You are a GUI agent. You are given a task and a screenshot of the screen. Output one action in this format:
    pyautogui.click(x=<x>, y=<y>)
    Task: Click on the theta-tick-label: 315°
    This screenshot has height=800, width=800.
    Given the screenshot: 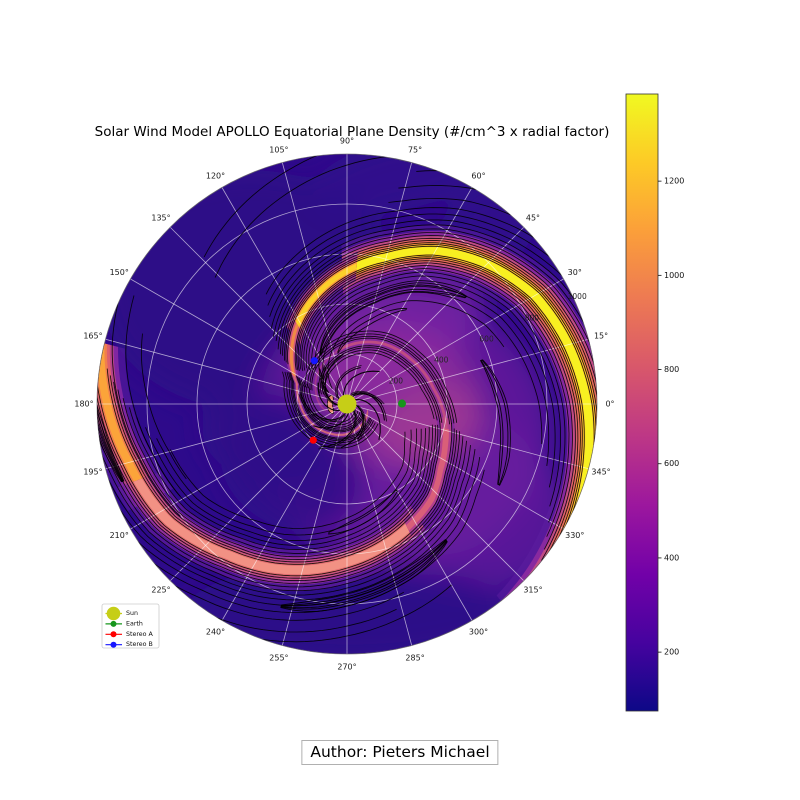 What is the action you would take?
    pyautogui.click(x=532, y=589)
    